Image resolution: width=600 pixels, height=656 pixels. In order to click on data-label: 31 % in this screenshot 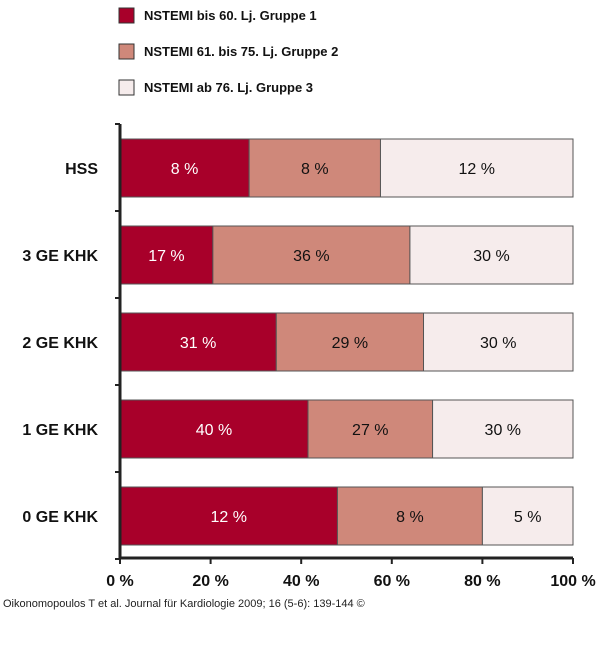, I will do `click(198, 343)`.